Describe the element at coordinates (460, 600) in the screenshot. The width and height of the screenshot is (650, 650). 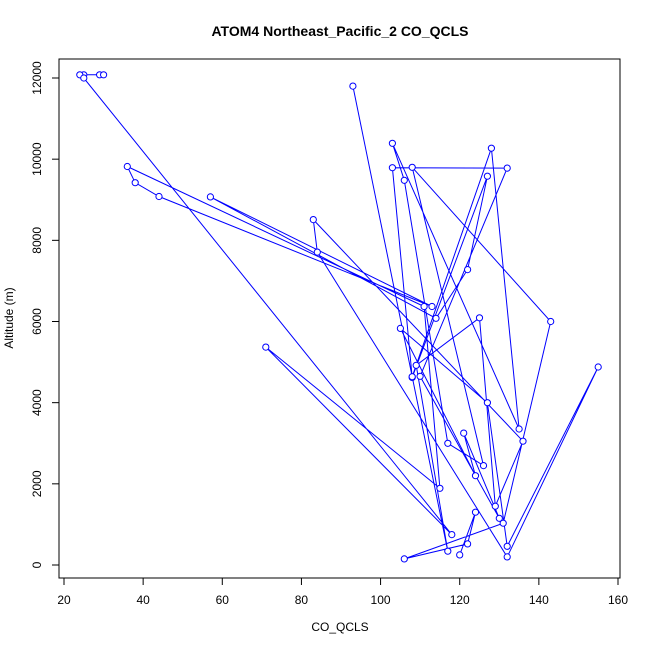
I see `x-tick-label: 120` at that location.